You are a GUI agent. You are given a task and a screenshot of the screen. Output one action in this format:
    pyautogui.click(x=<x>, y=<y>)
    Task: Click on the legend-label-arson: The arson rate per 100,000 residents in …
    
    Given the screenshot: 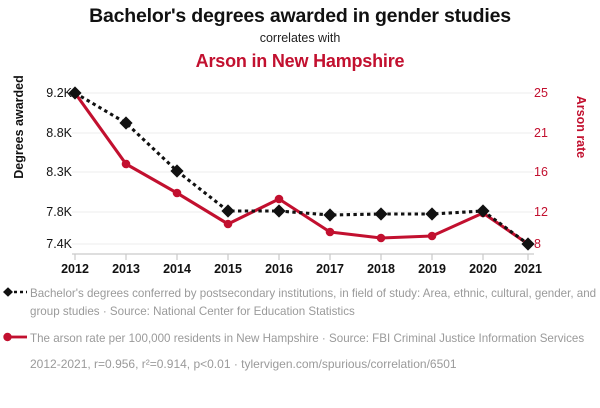 What is the action you would take?
    pyautogui.click(x=307, y=338)
    